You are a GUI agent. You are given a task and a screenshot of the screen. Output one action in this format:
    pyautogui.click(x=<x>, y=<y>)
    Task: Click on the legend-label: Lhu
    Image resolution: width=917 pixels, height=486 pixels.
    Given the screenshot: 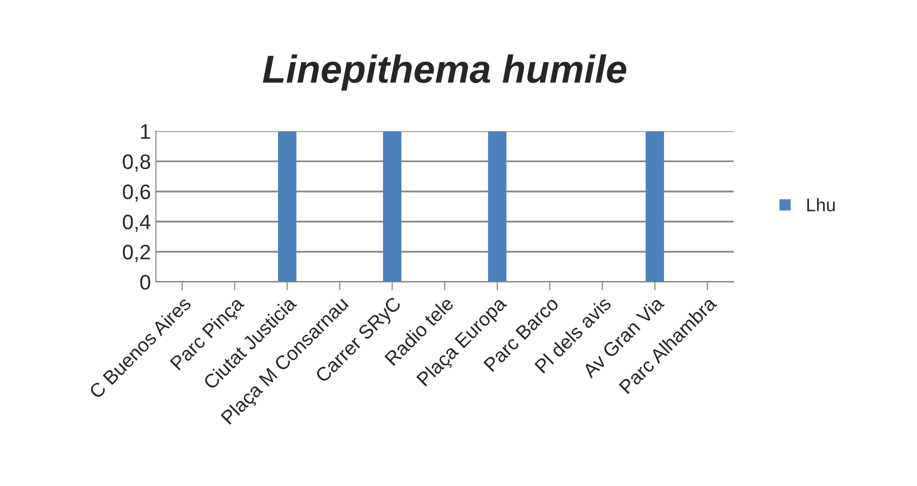 What is the action you would take?
    pyautogui.click(x=821, y=205)
    